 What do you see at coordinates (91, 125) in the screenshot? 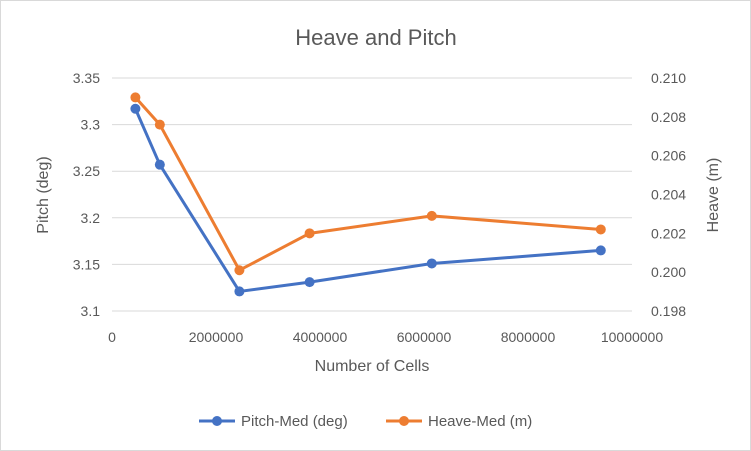
I see `y-tick-label: 3.3` at bounding box center [91, 125].